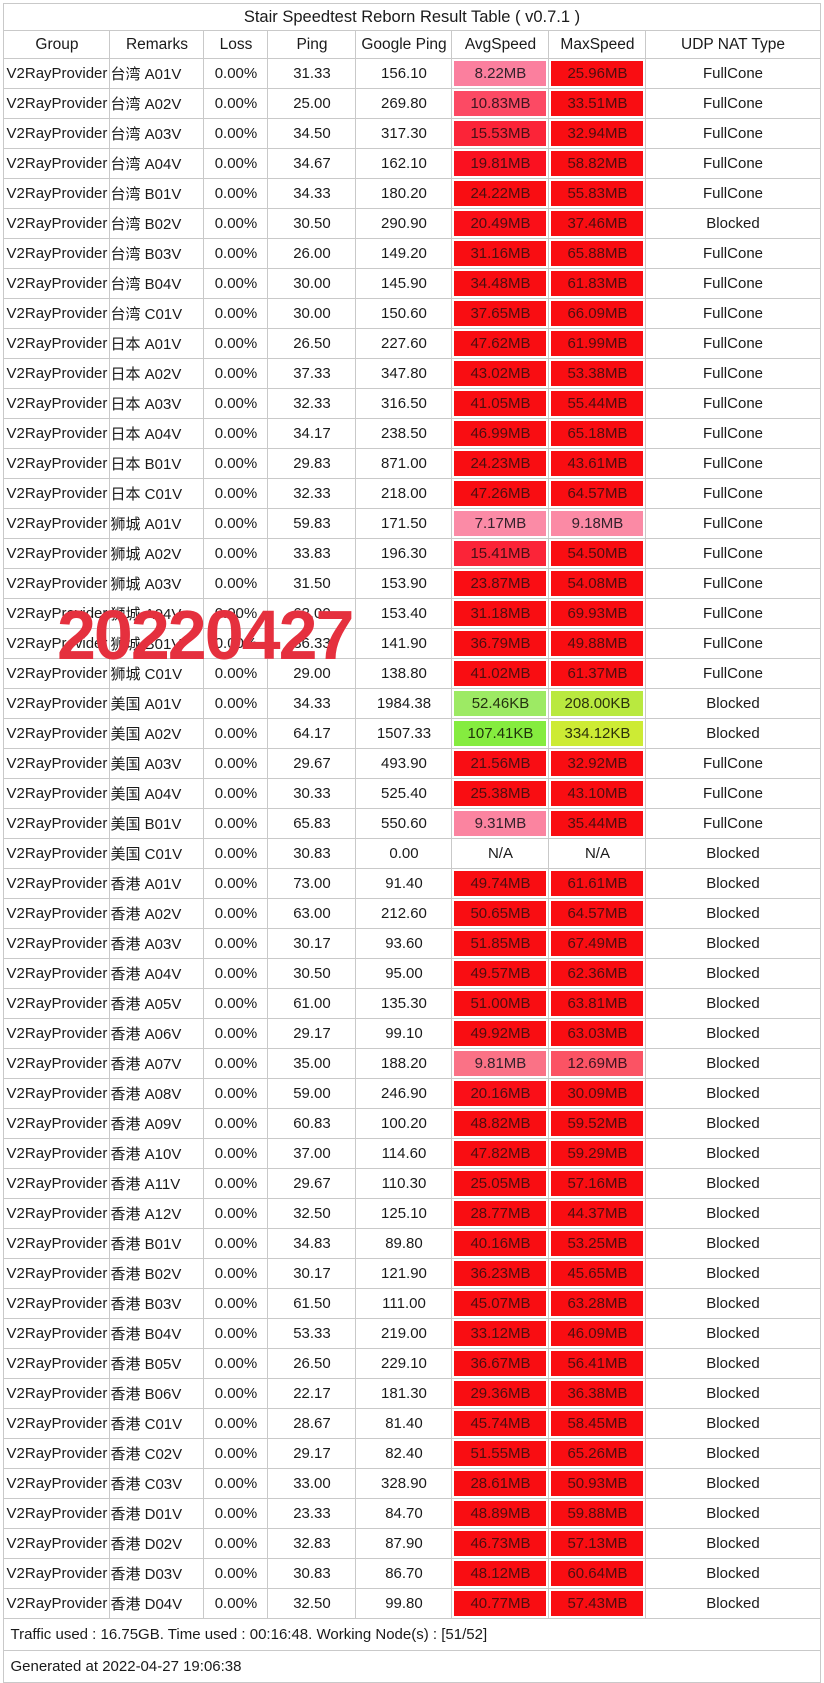 This screenshot has width=824, height=1683. Describe the element at coordinates (404, 1063) in the screenshot. I see `cell-google-ping: 188.20` at that location.